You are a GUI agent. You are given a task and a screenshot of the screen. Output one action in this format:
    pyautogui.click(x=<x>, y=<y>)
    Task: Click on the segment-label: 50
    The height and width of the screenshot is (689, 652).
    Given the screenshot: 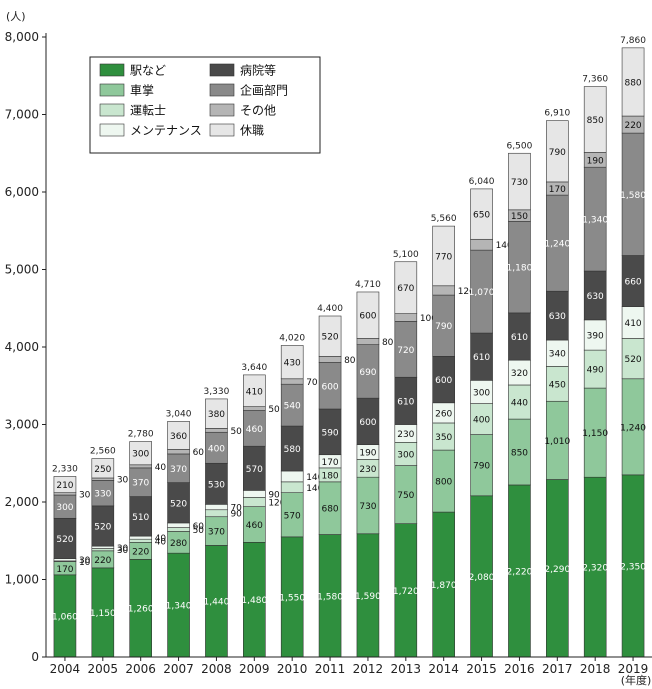 What is the action you would take?
    pyautogui.click(x=274, y=410)
    